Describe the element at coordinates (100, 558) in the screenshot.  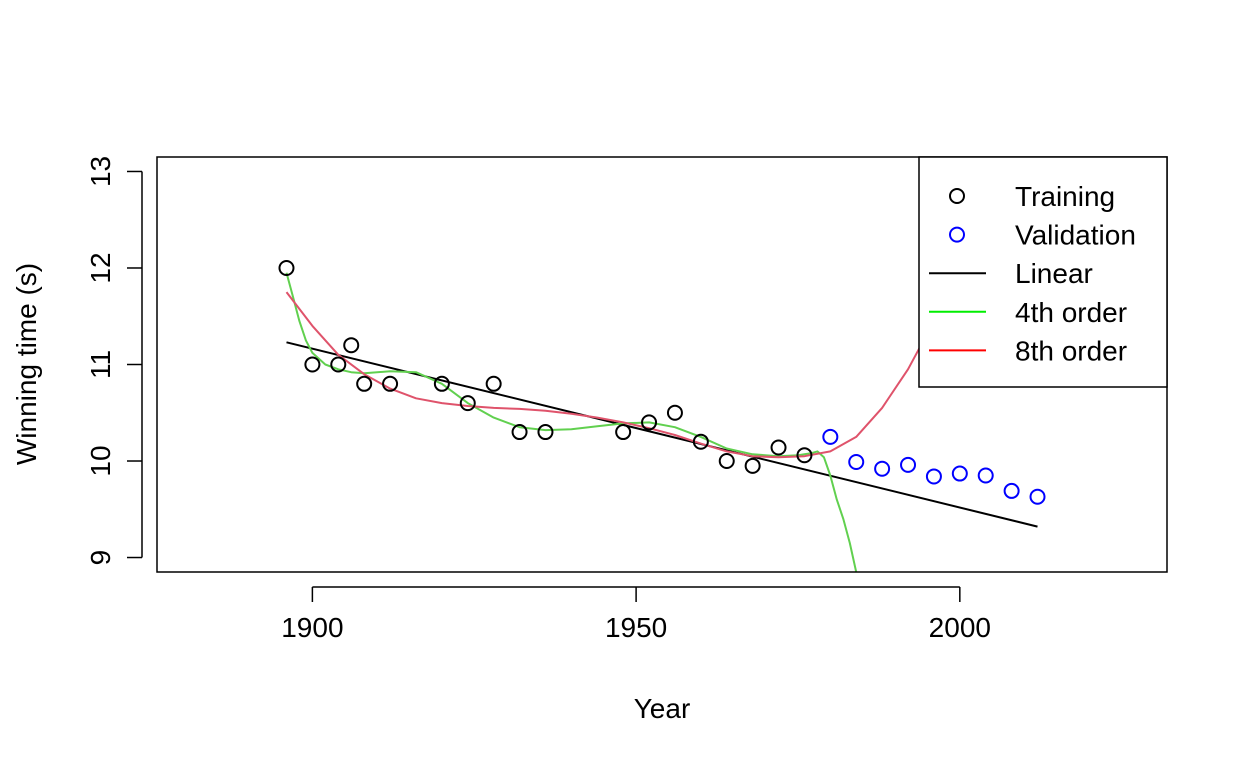
I see `y-tick-label-9: 9` at that location.